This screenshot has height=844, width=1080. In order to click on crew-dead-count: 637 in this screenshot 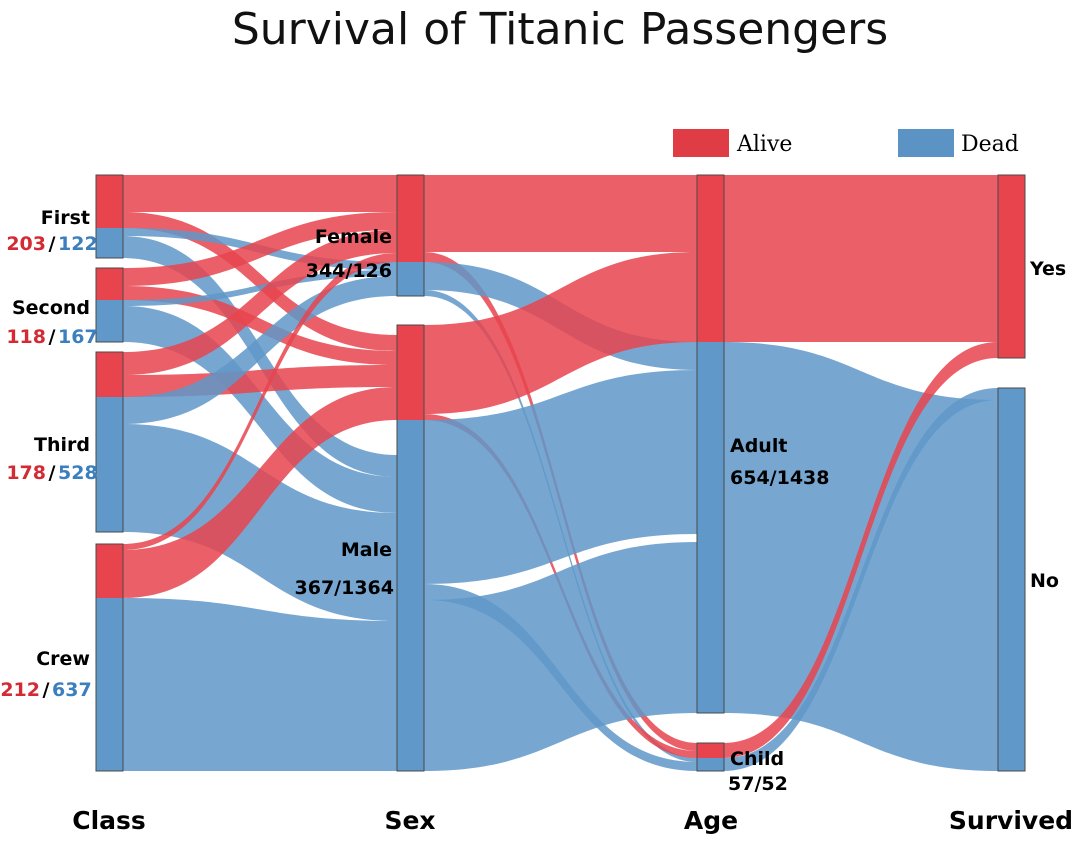, I will do `click(72, 690)`.